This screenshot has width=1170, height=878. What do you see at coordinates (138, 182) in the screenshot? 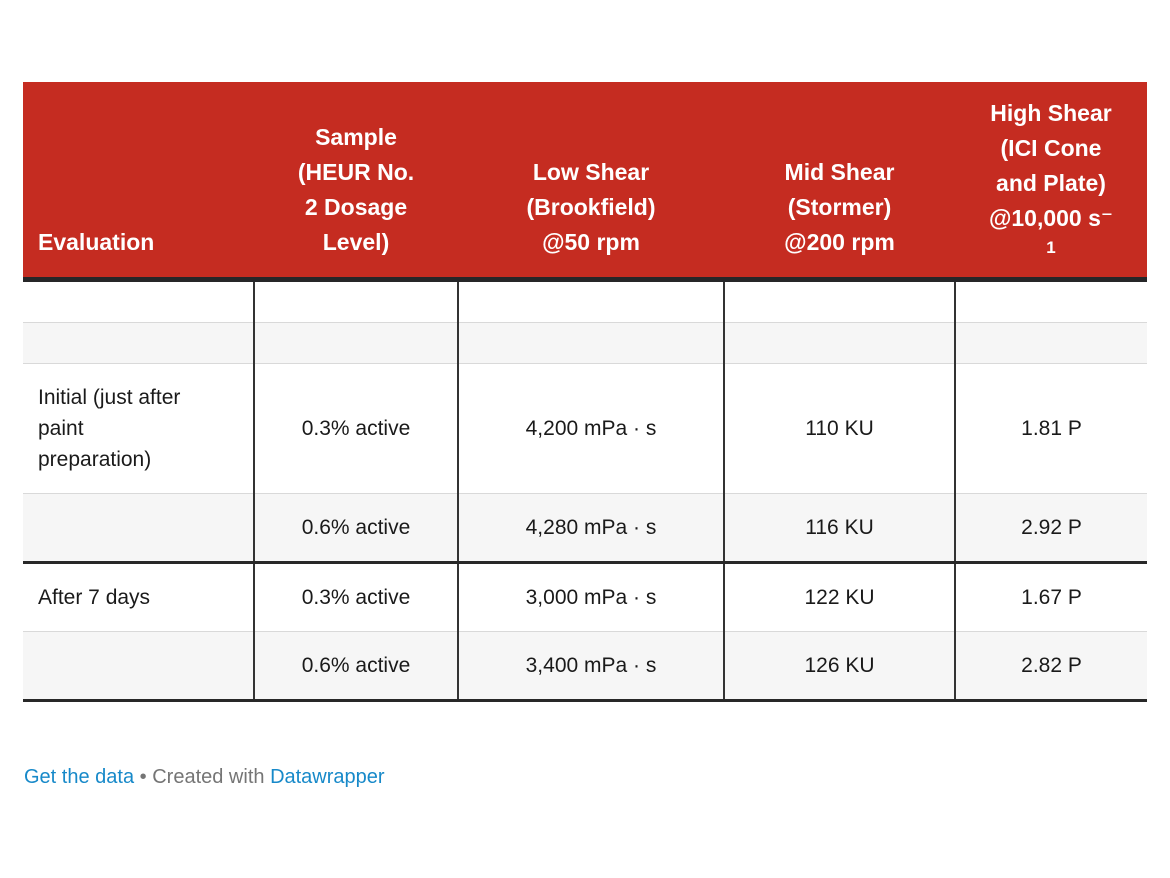
I see `column-header-evaluation: Evaluation` at bounding box center [138, 182].